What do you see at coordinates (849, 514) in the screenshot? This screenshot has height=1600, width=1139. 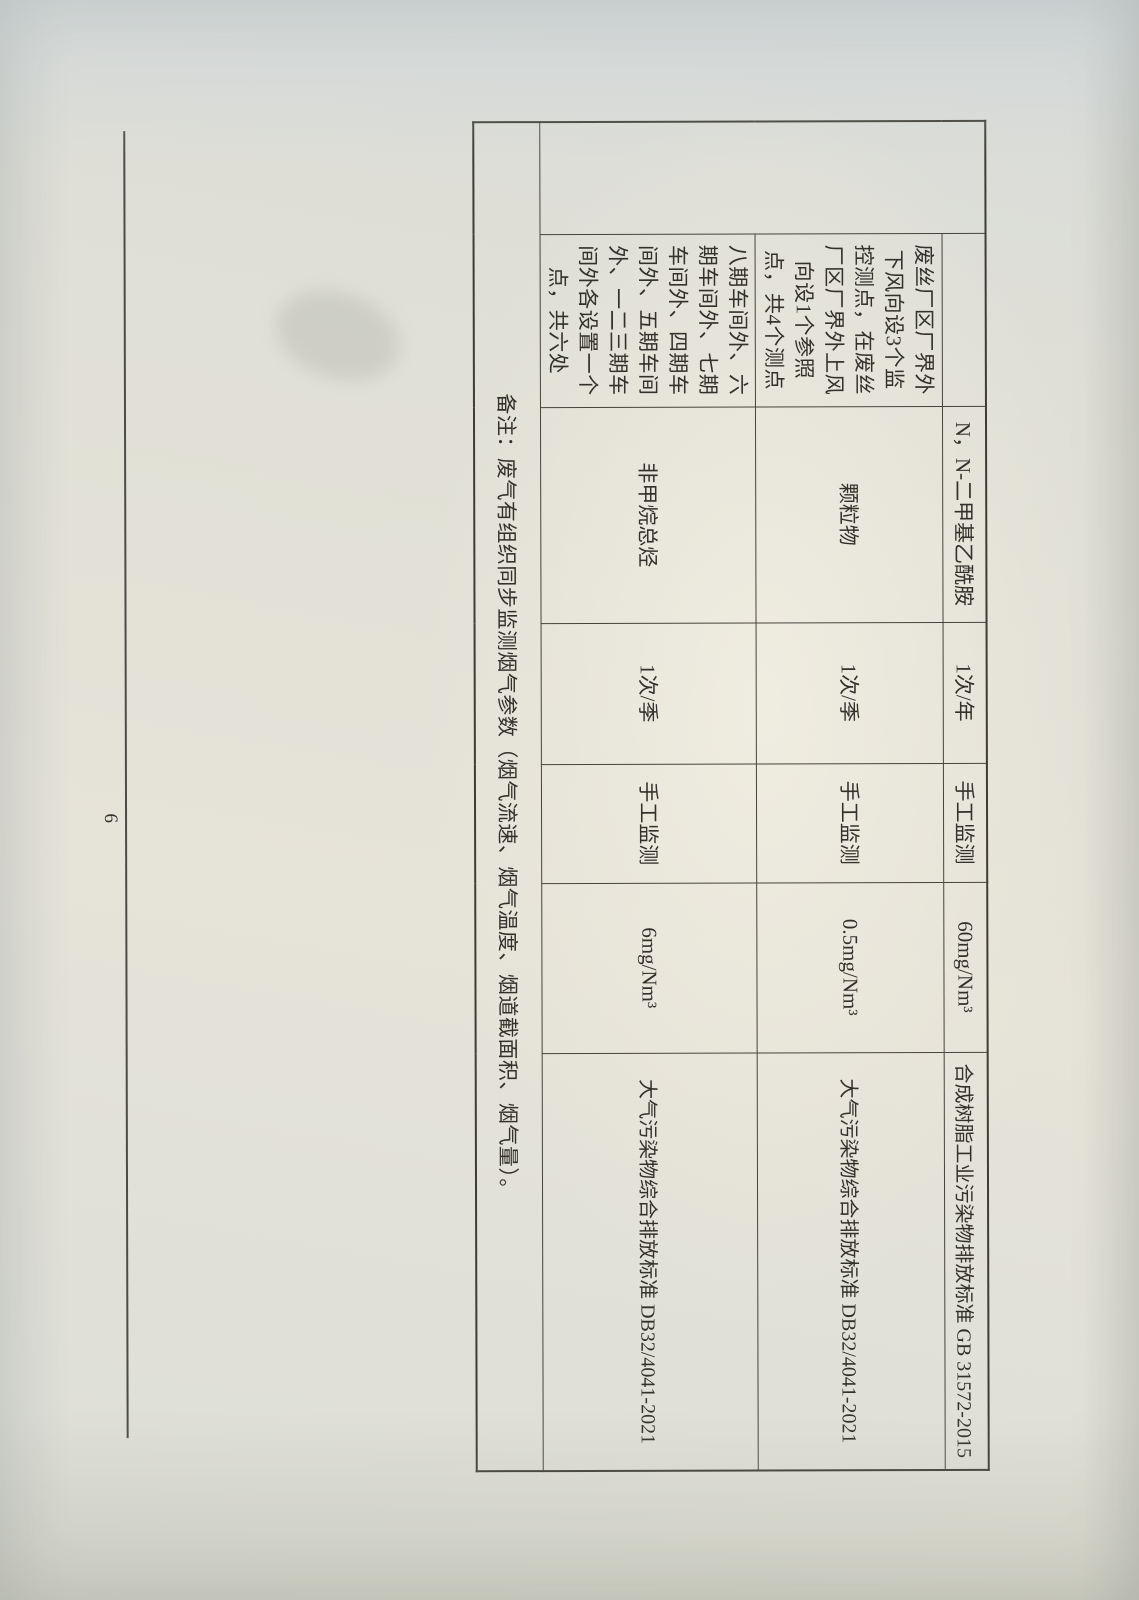 I see `pollutant-item-cell: 颗粒物` at bounding box center [849, 514].